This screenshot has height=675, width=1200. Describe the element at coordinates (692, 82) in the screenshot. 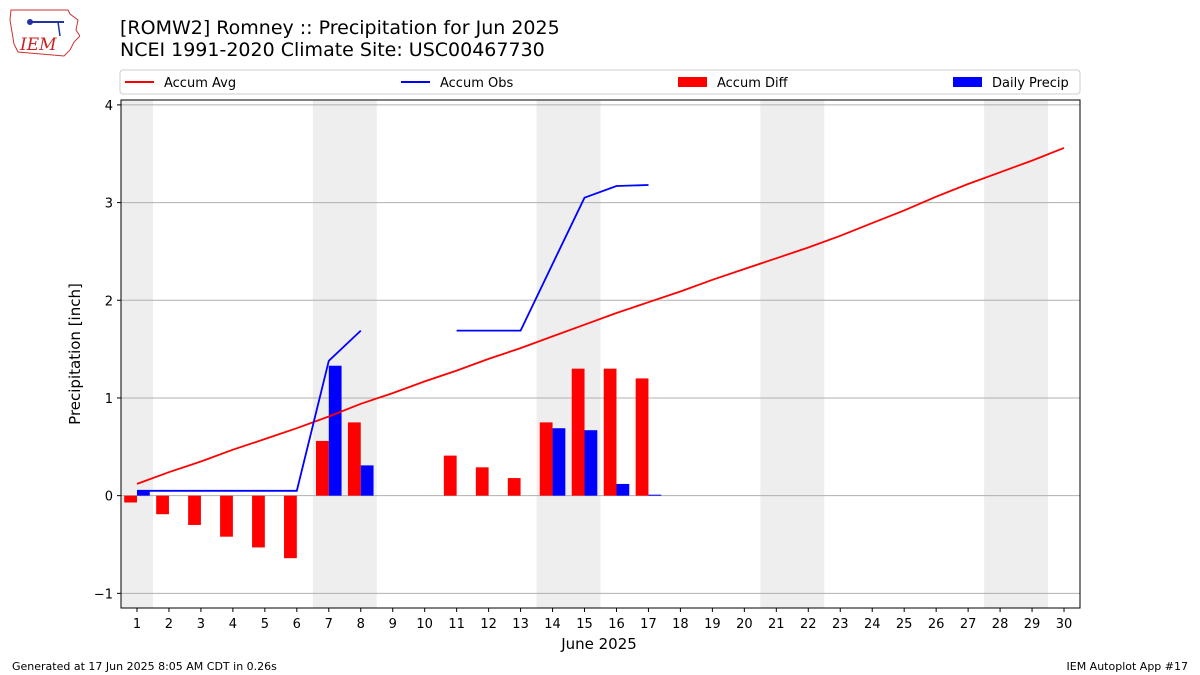

I see `legend-swatch-accum-diff` at that location.